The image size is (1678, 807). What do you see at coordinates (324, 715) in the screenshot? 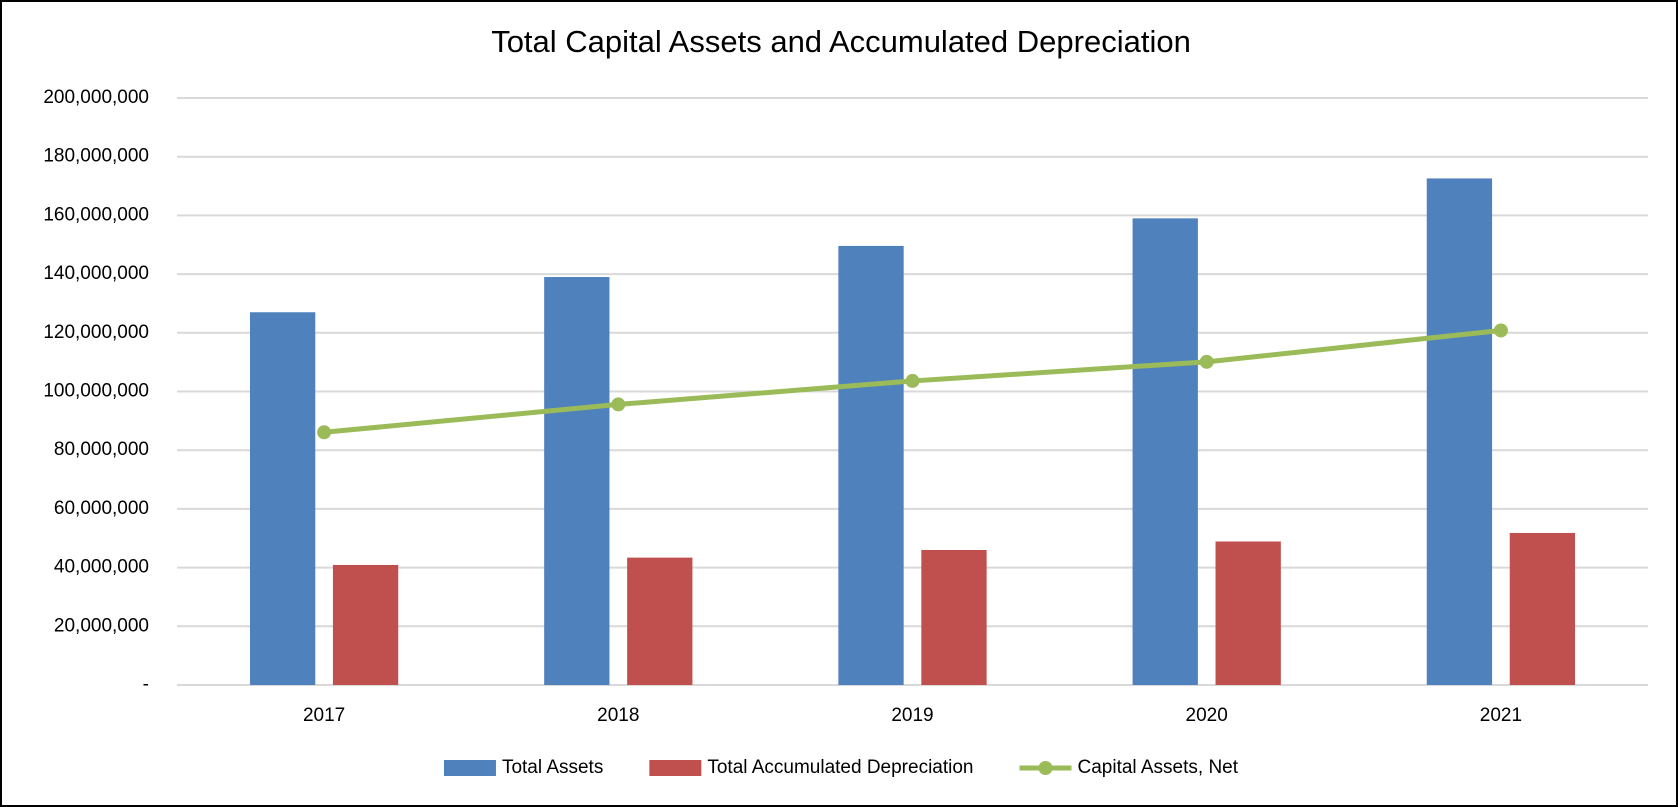
I see `x-tick-label: 2017` at bounding box center [324, 715].